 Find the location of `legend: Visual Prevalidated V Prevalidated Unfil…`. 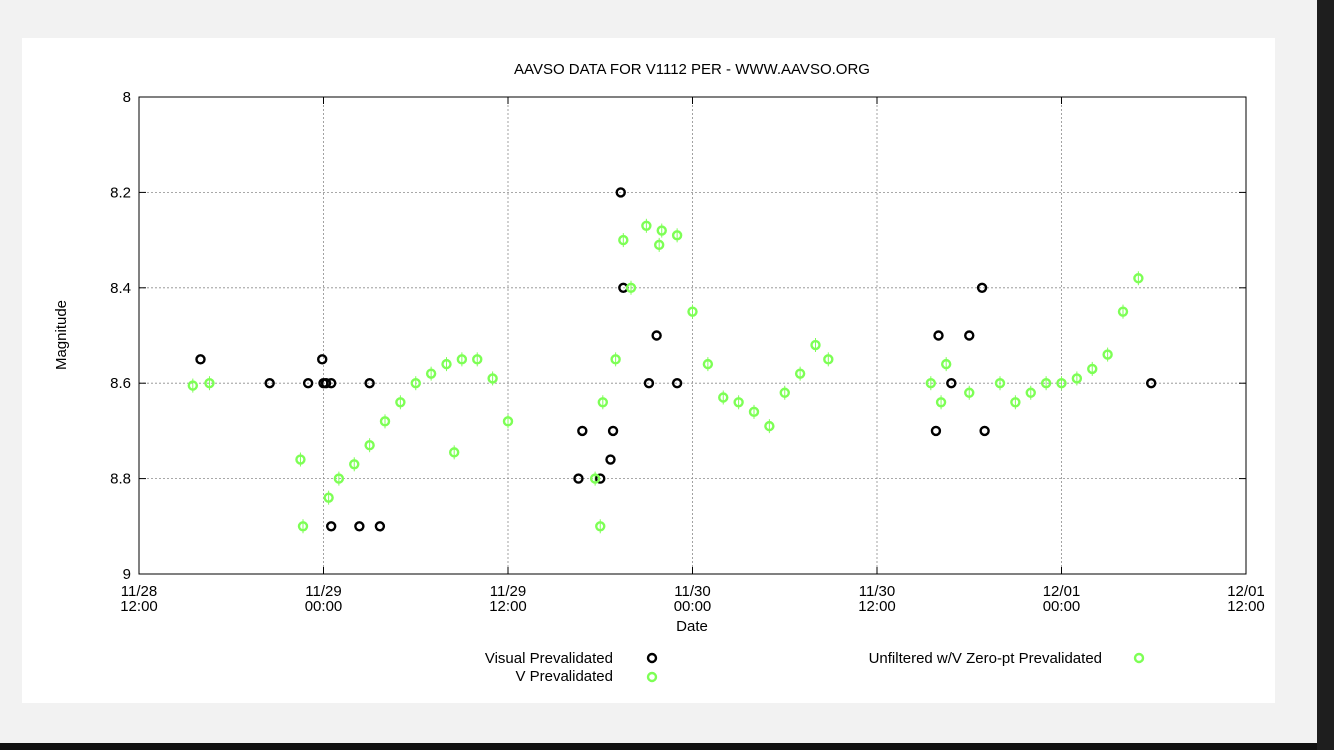

legend: Visual Prevalidated V Prevalidated Unfil… is located at coordinates (815, 667).